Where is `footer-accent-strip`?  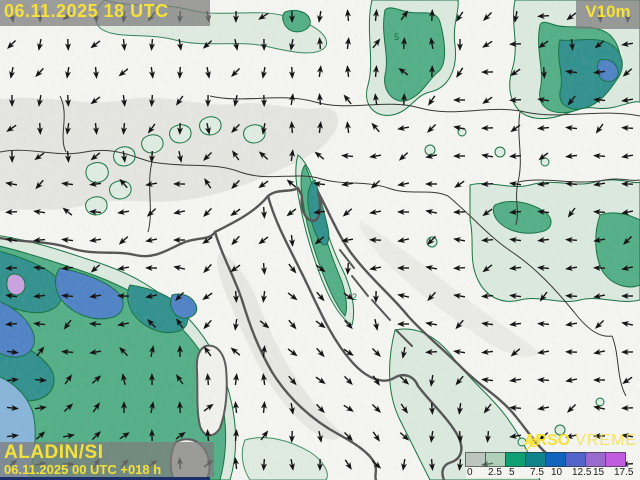
footer-accent-strip is located at coordinates (105, 478).